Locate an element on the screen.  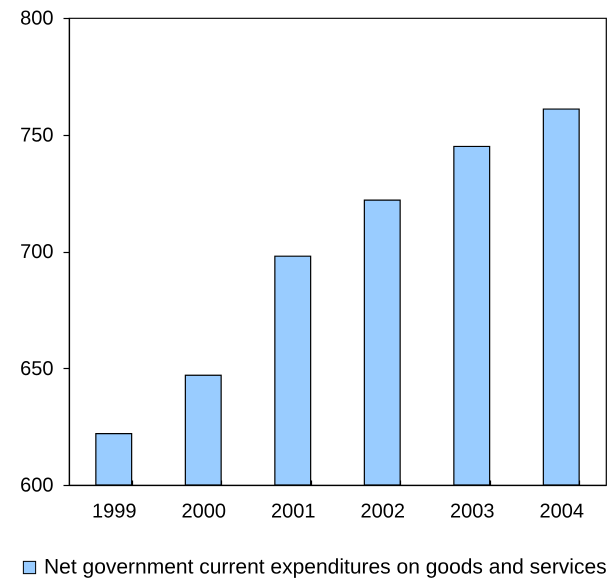
x-tick-label: 2003 is located at coordinates (472, 511).